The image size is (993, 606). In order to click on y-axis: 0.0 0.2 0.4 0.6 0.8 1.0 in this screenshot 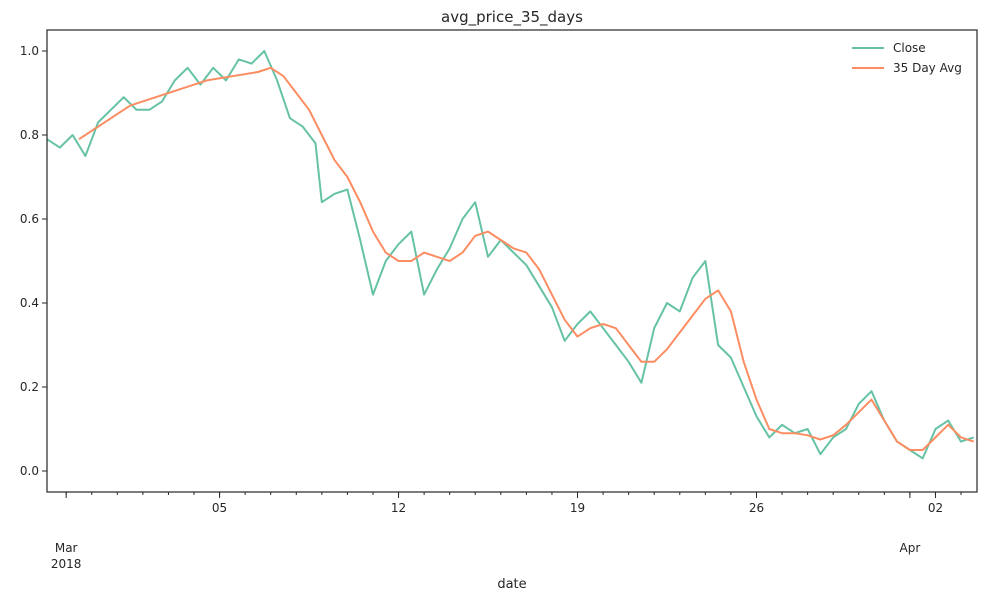, I will do `click(33, 261)`.